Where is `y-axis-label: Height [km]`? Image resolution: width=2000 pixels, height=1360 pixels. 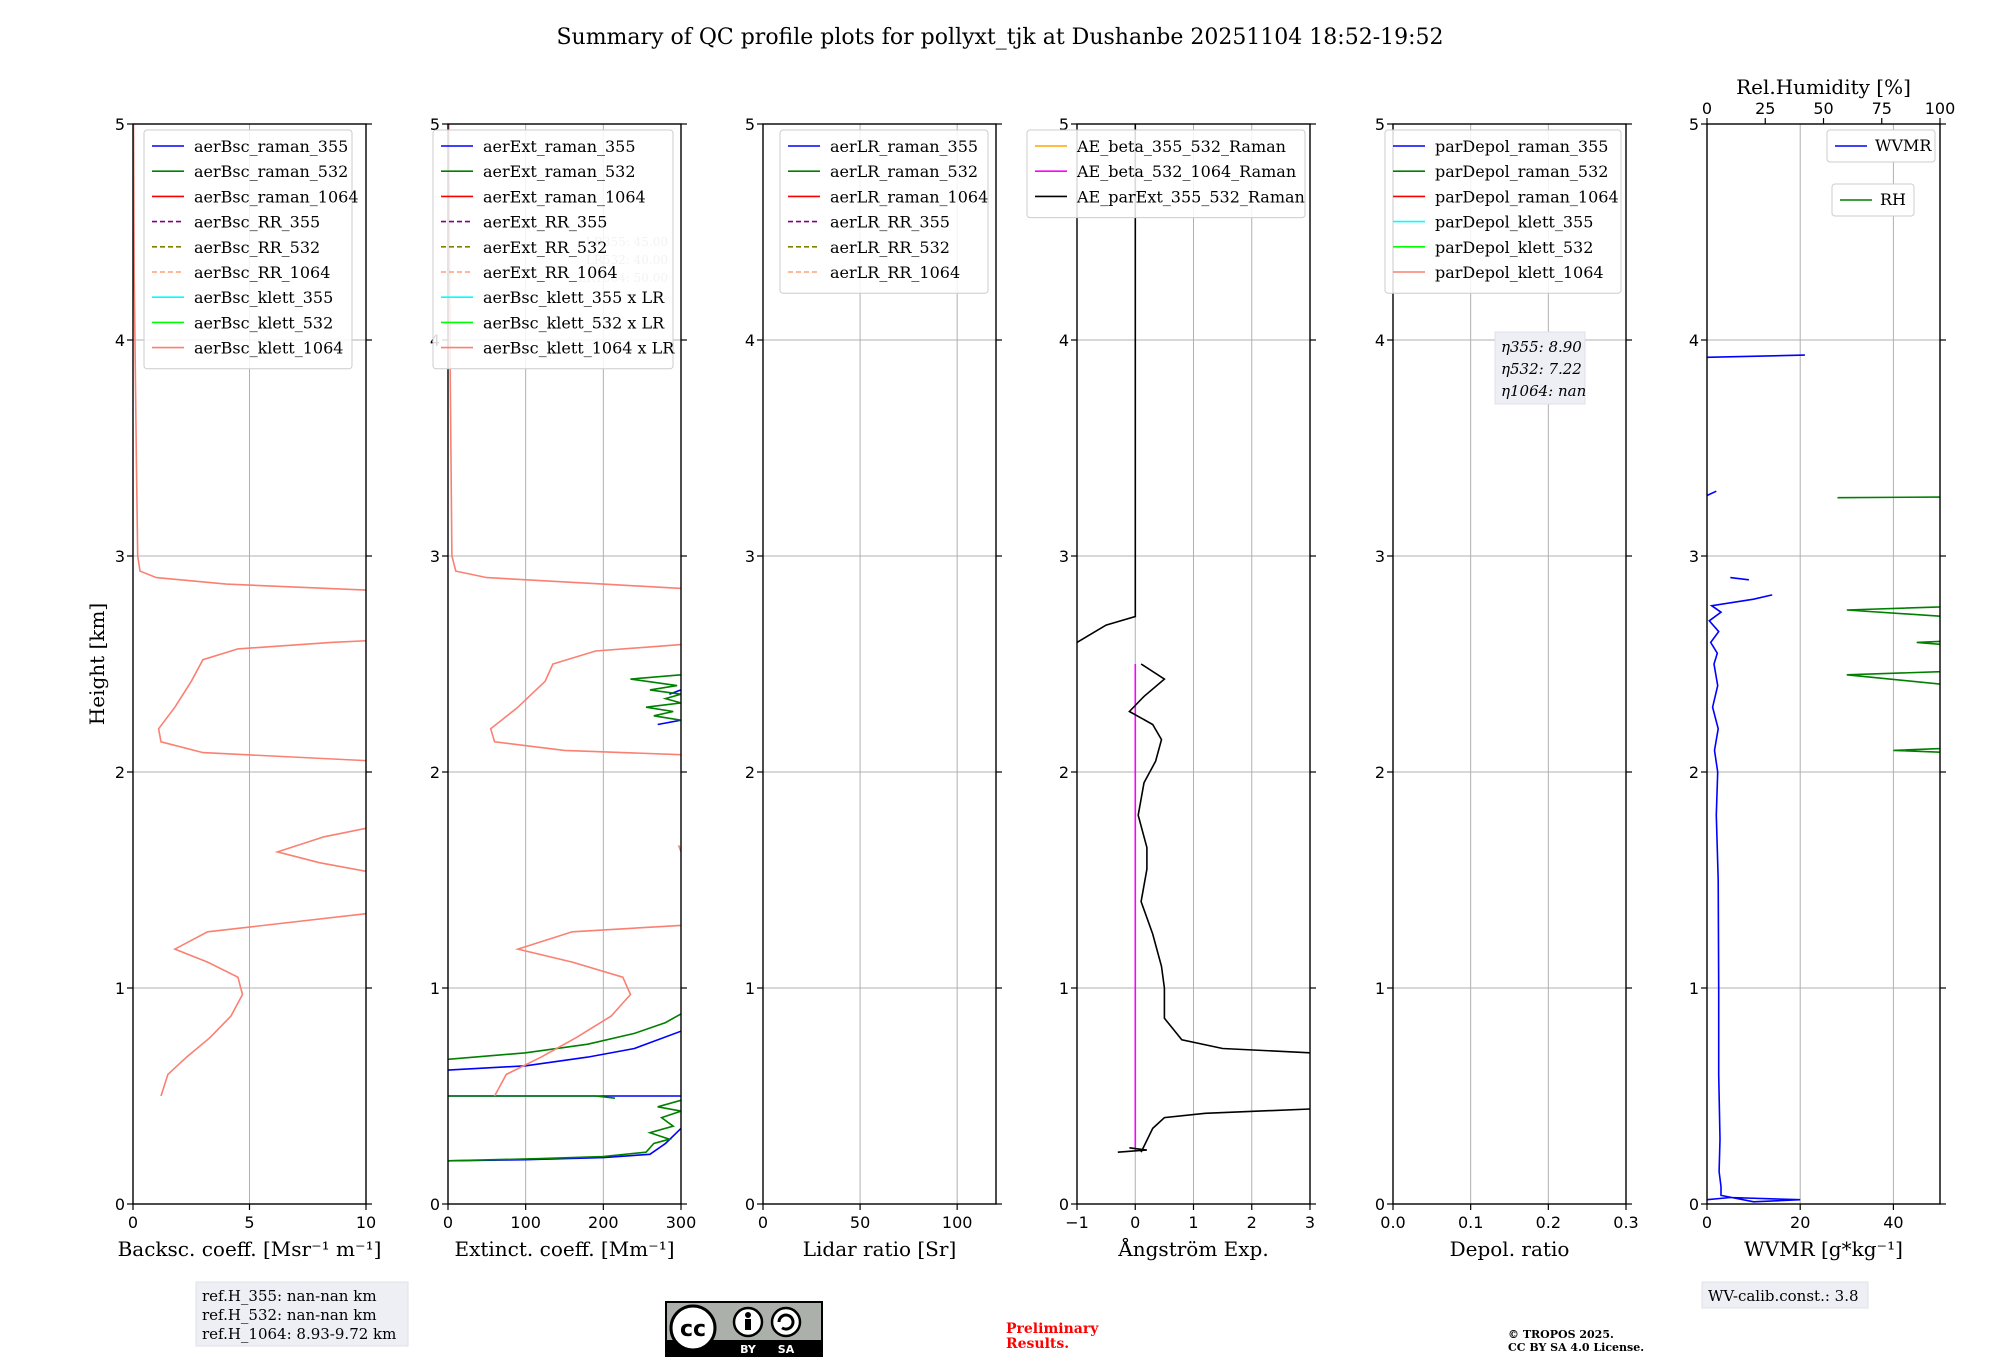 y-axis-label: Height [km] is located at coordinates (97, 664).